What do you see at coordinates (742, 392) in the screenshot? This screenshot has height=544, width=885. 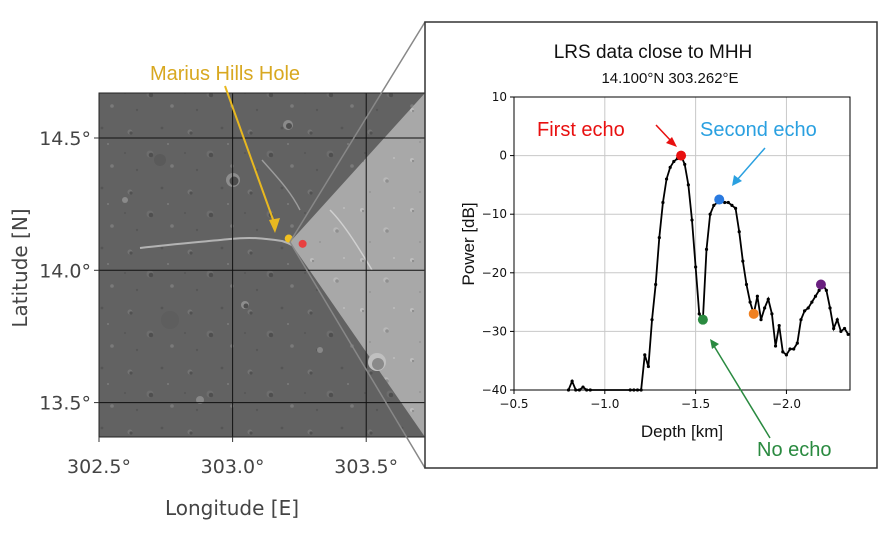 I see `no-echo-arrow` at bounding box center [742, 392].